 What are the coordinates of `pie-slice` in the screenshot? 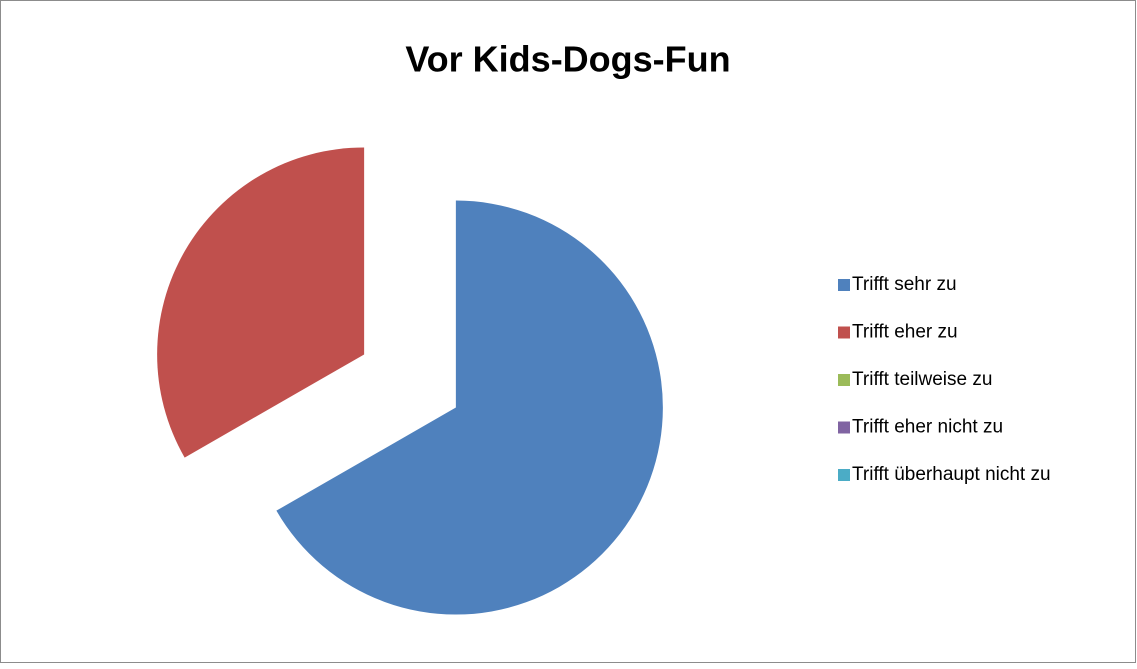 It's located at (261, 302).